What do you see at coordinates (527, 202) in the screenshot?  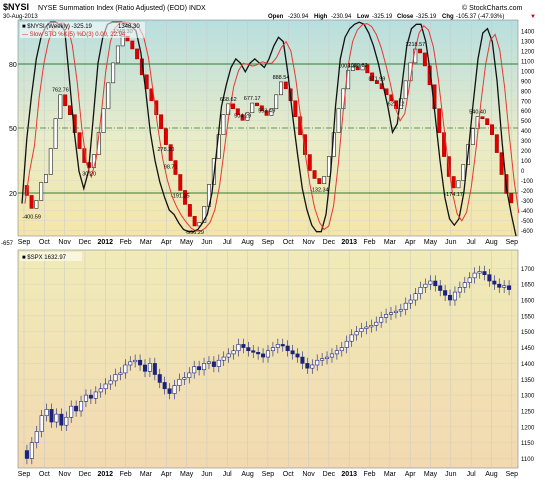 I see `y-tick-label: -300` at bounding box center [527, 202].